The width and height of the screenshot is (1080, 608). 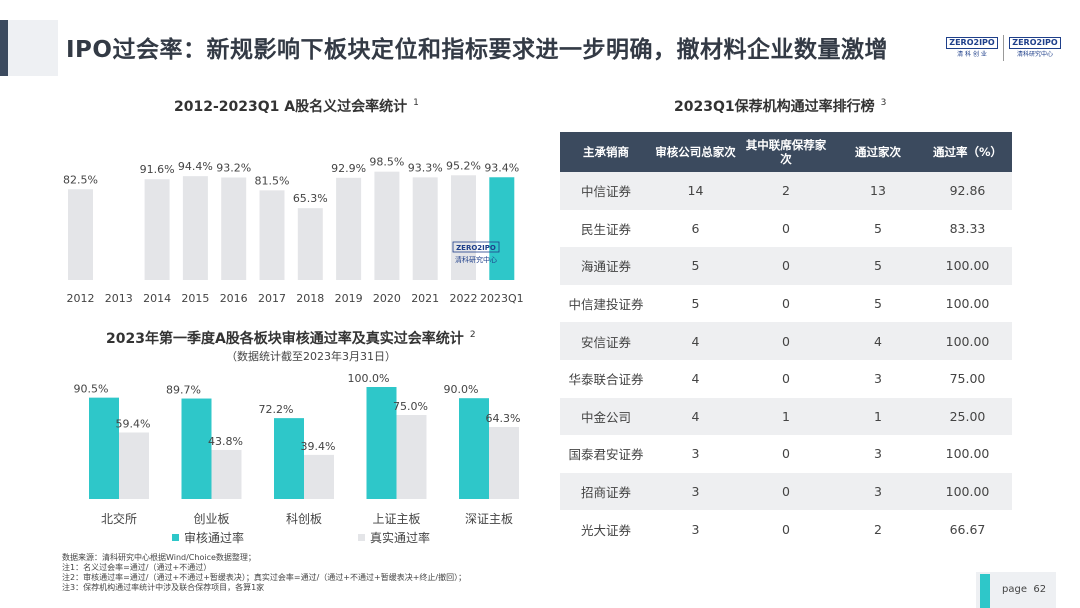 What do you see at coordinates (163, 587) in the screenshot?
I see `footnote-3: 注3：保荐机构通过率统计中涉及联合保荐项目，各算1家` at bounding box center [163, 587].